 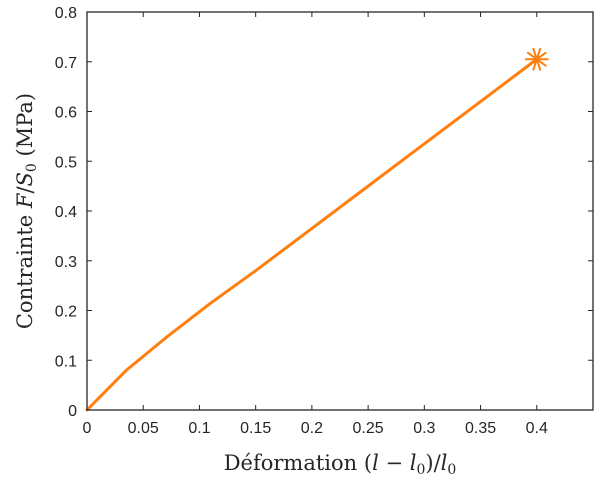 I want to click on y-axis-title-S: S, so click(x=25, y=179).